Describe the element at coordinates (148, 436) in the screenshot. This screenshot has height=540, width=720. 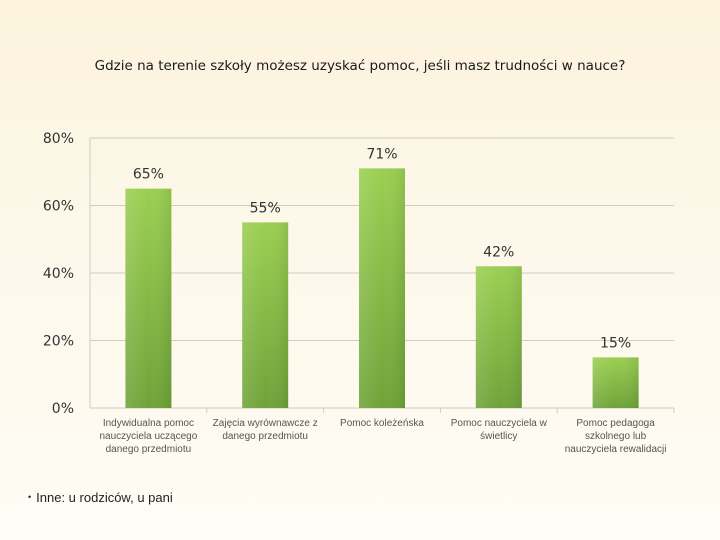
I see `x-tick-label: nauczyciela uczącego` at that location.